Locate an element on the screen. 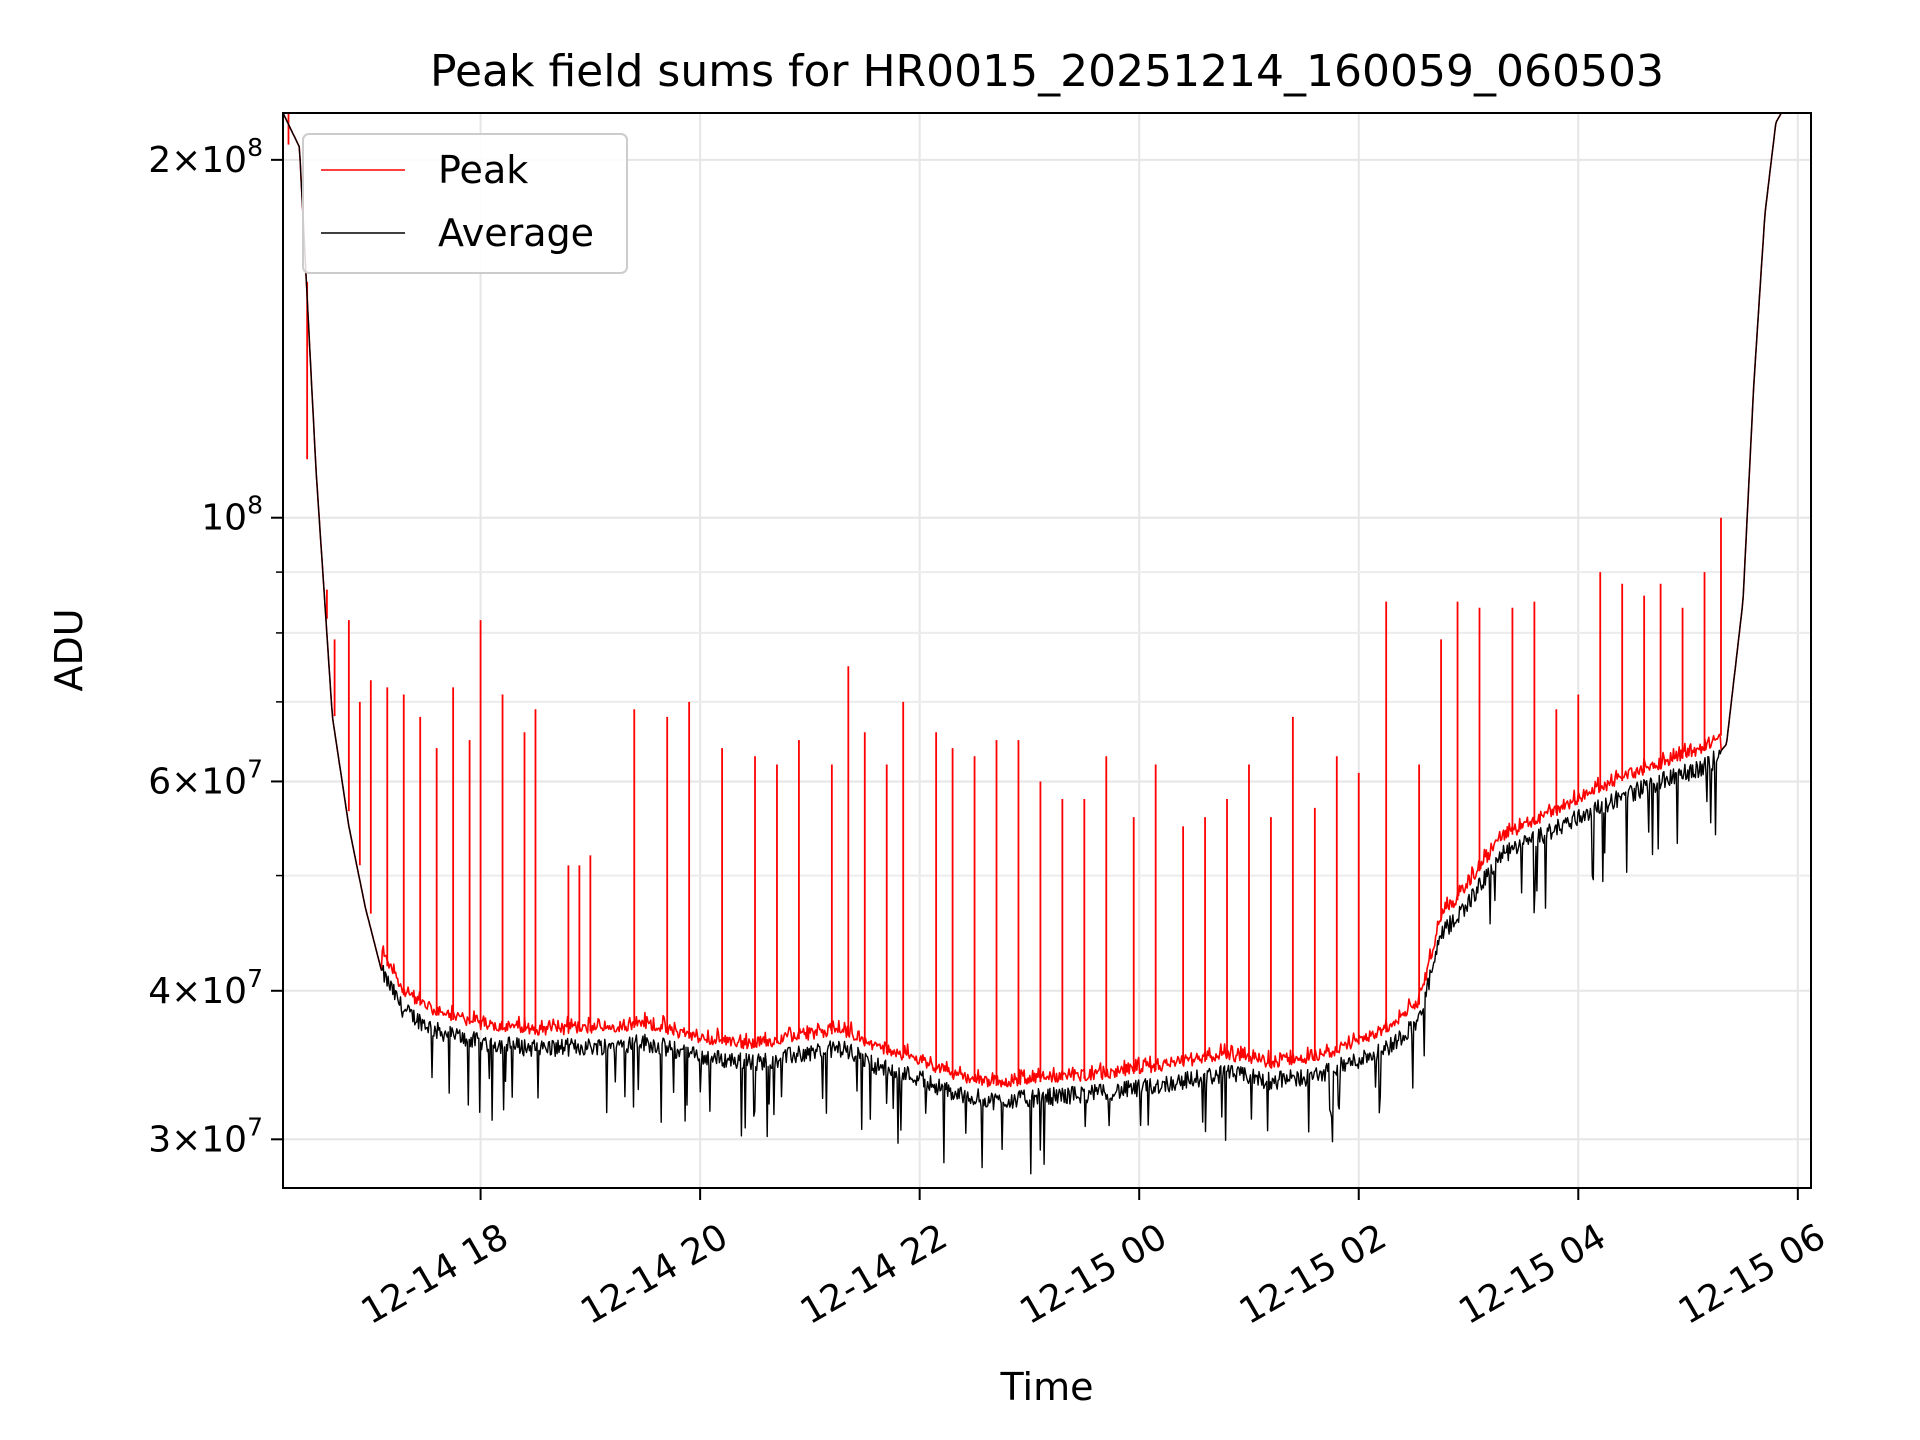 The height and width of the screenshot is (1440, 1920). y-axis-label: ADU is located at coordinates (69, 649).